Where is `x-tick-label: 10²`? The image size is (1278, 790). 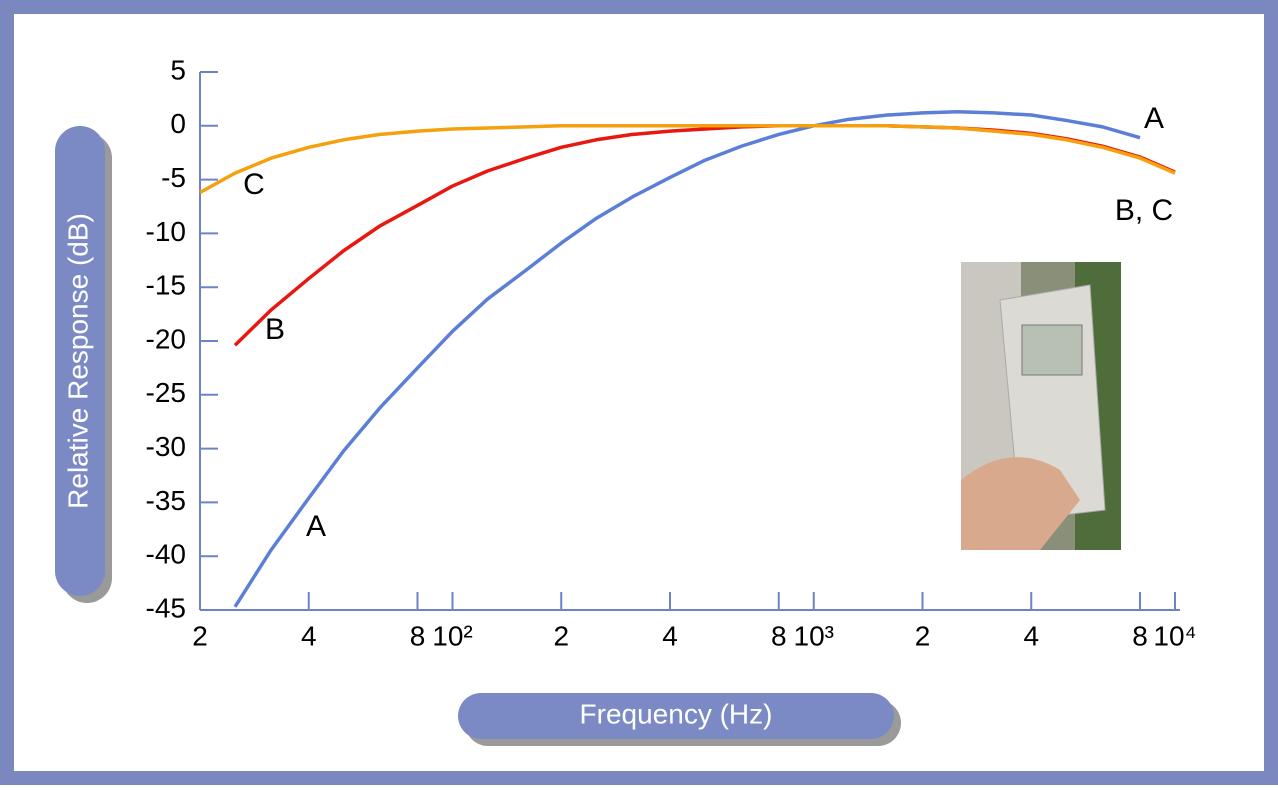 x-tick-label: 10² is located at coordinates (452, 635).